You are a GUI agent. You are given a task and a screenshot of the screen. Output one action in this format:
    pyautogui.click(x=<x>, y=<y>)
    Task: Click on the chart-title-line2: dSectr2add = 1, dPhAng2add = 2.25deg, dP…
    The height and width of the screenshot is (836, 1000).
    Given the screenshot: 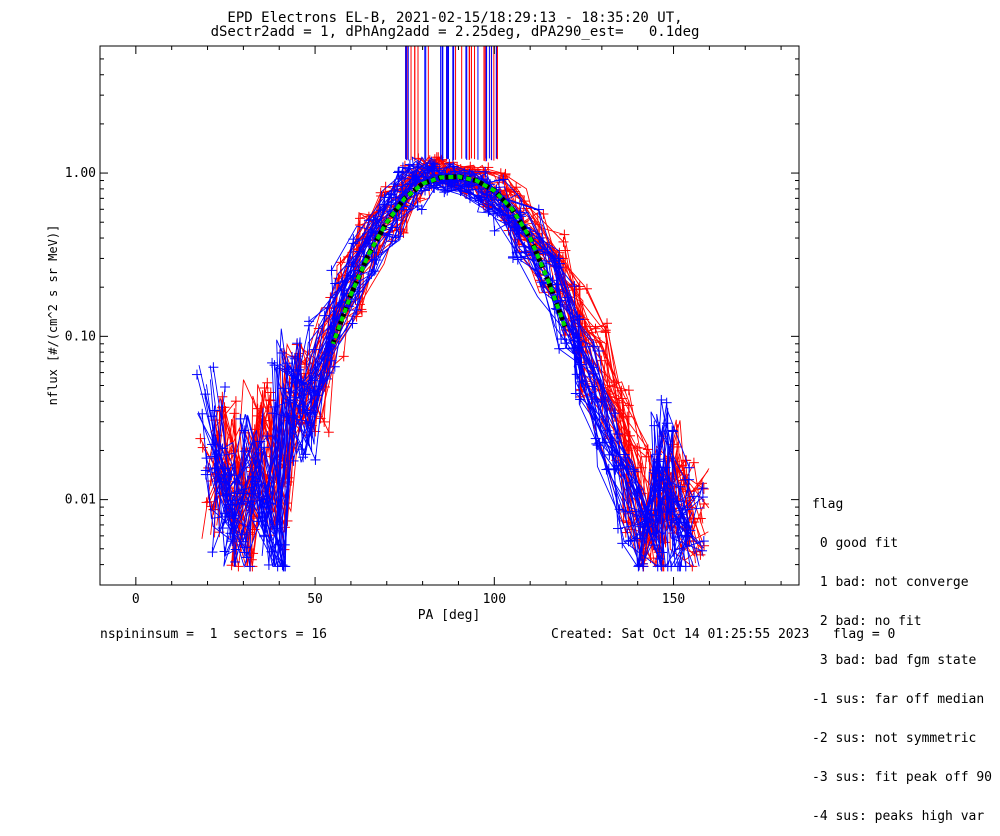 What is the action you would take?
    pyautogui.click(x=455, y=32)
    